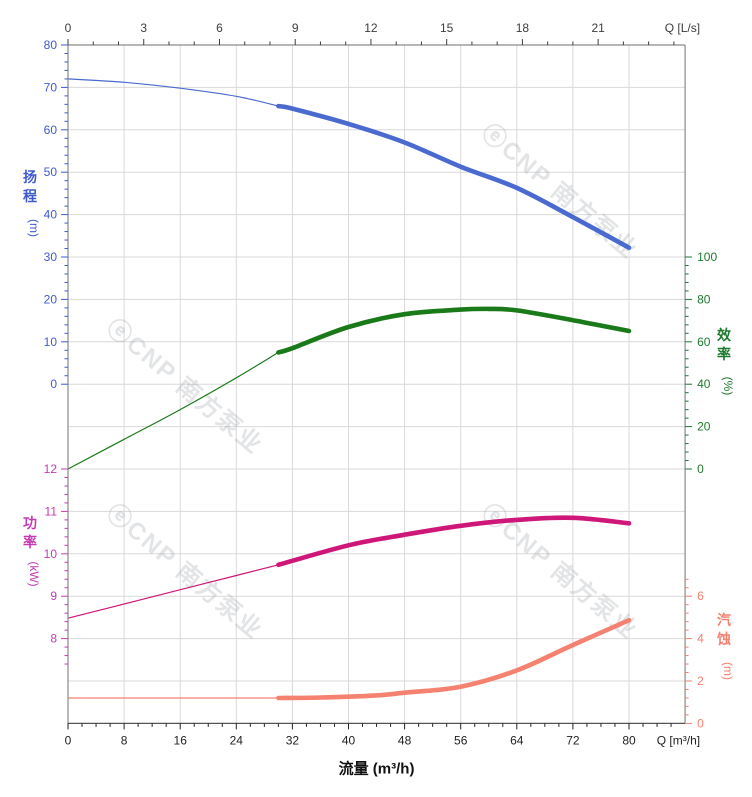 The width and height of the screenshot is (752, 797). Describe the element at coordinates (723, 639) in the screenshot. I see `npsh-axis-title: 蚀` at that location.